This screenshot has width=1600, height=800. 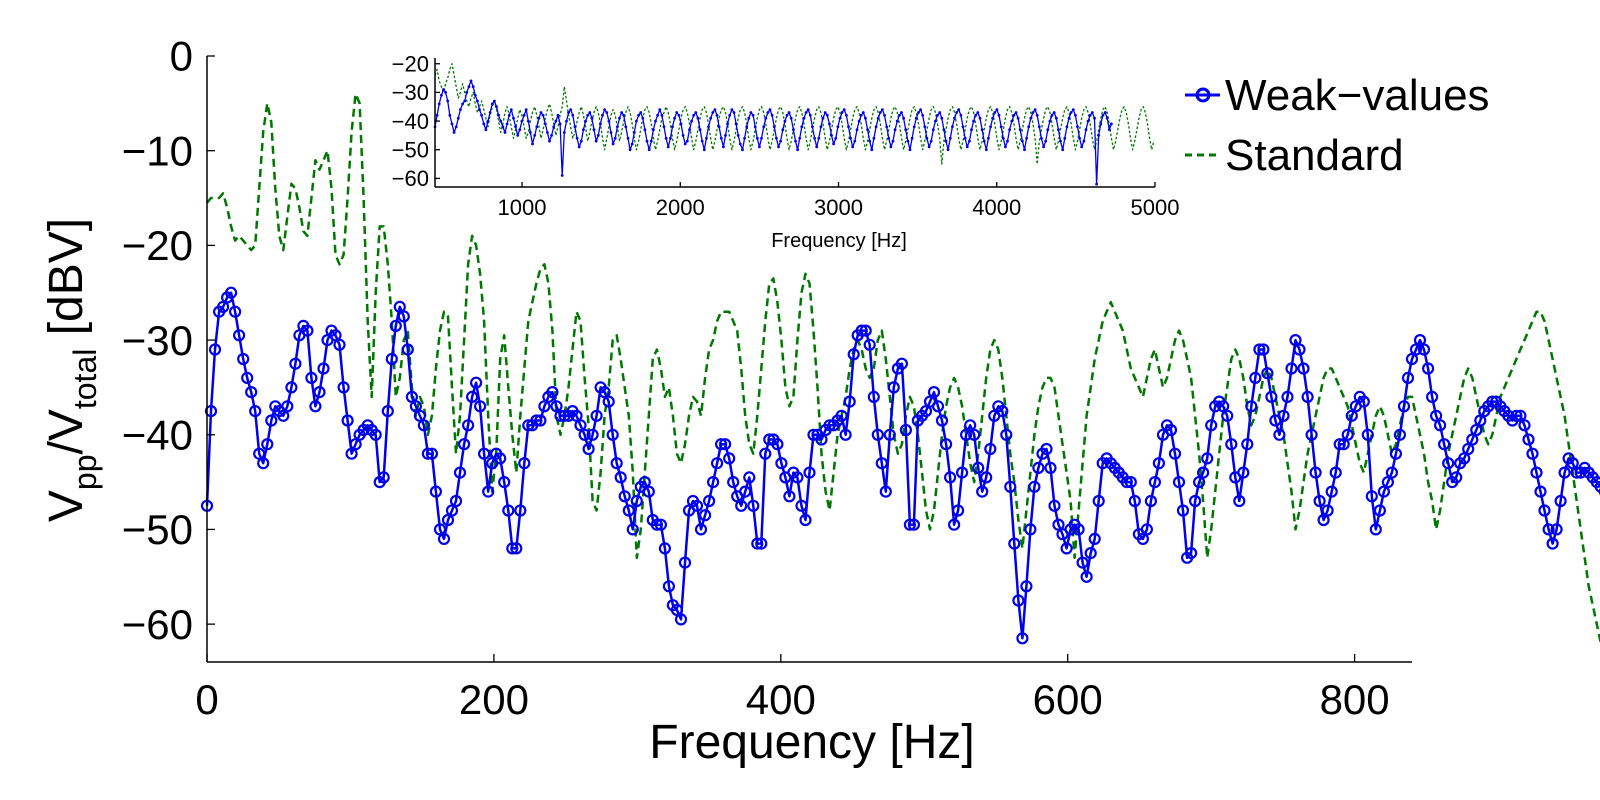 I want to click on y-tick-label: −40, so click(x=157, y=434).